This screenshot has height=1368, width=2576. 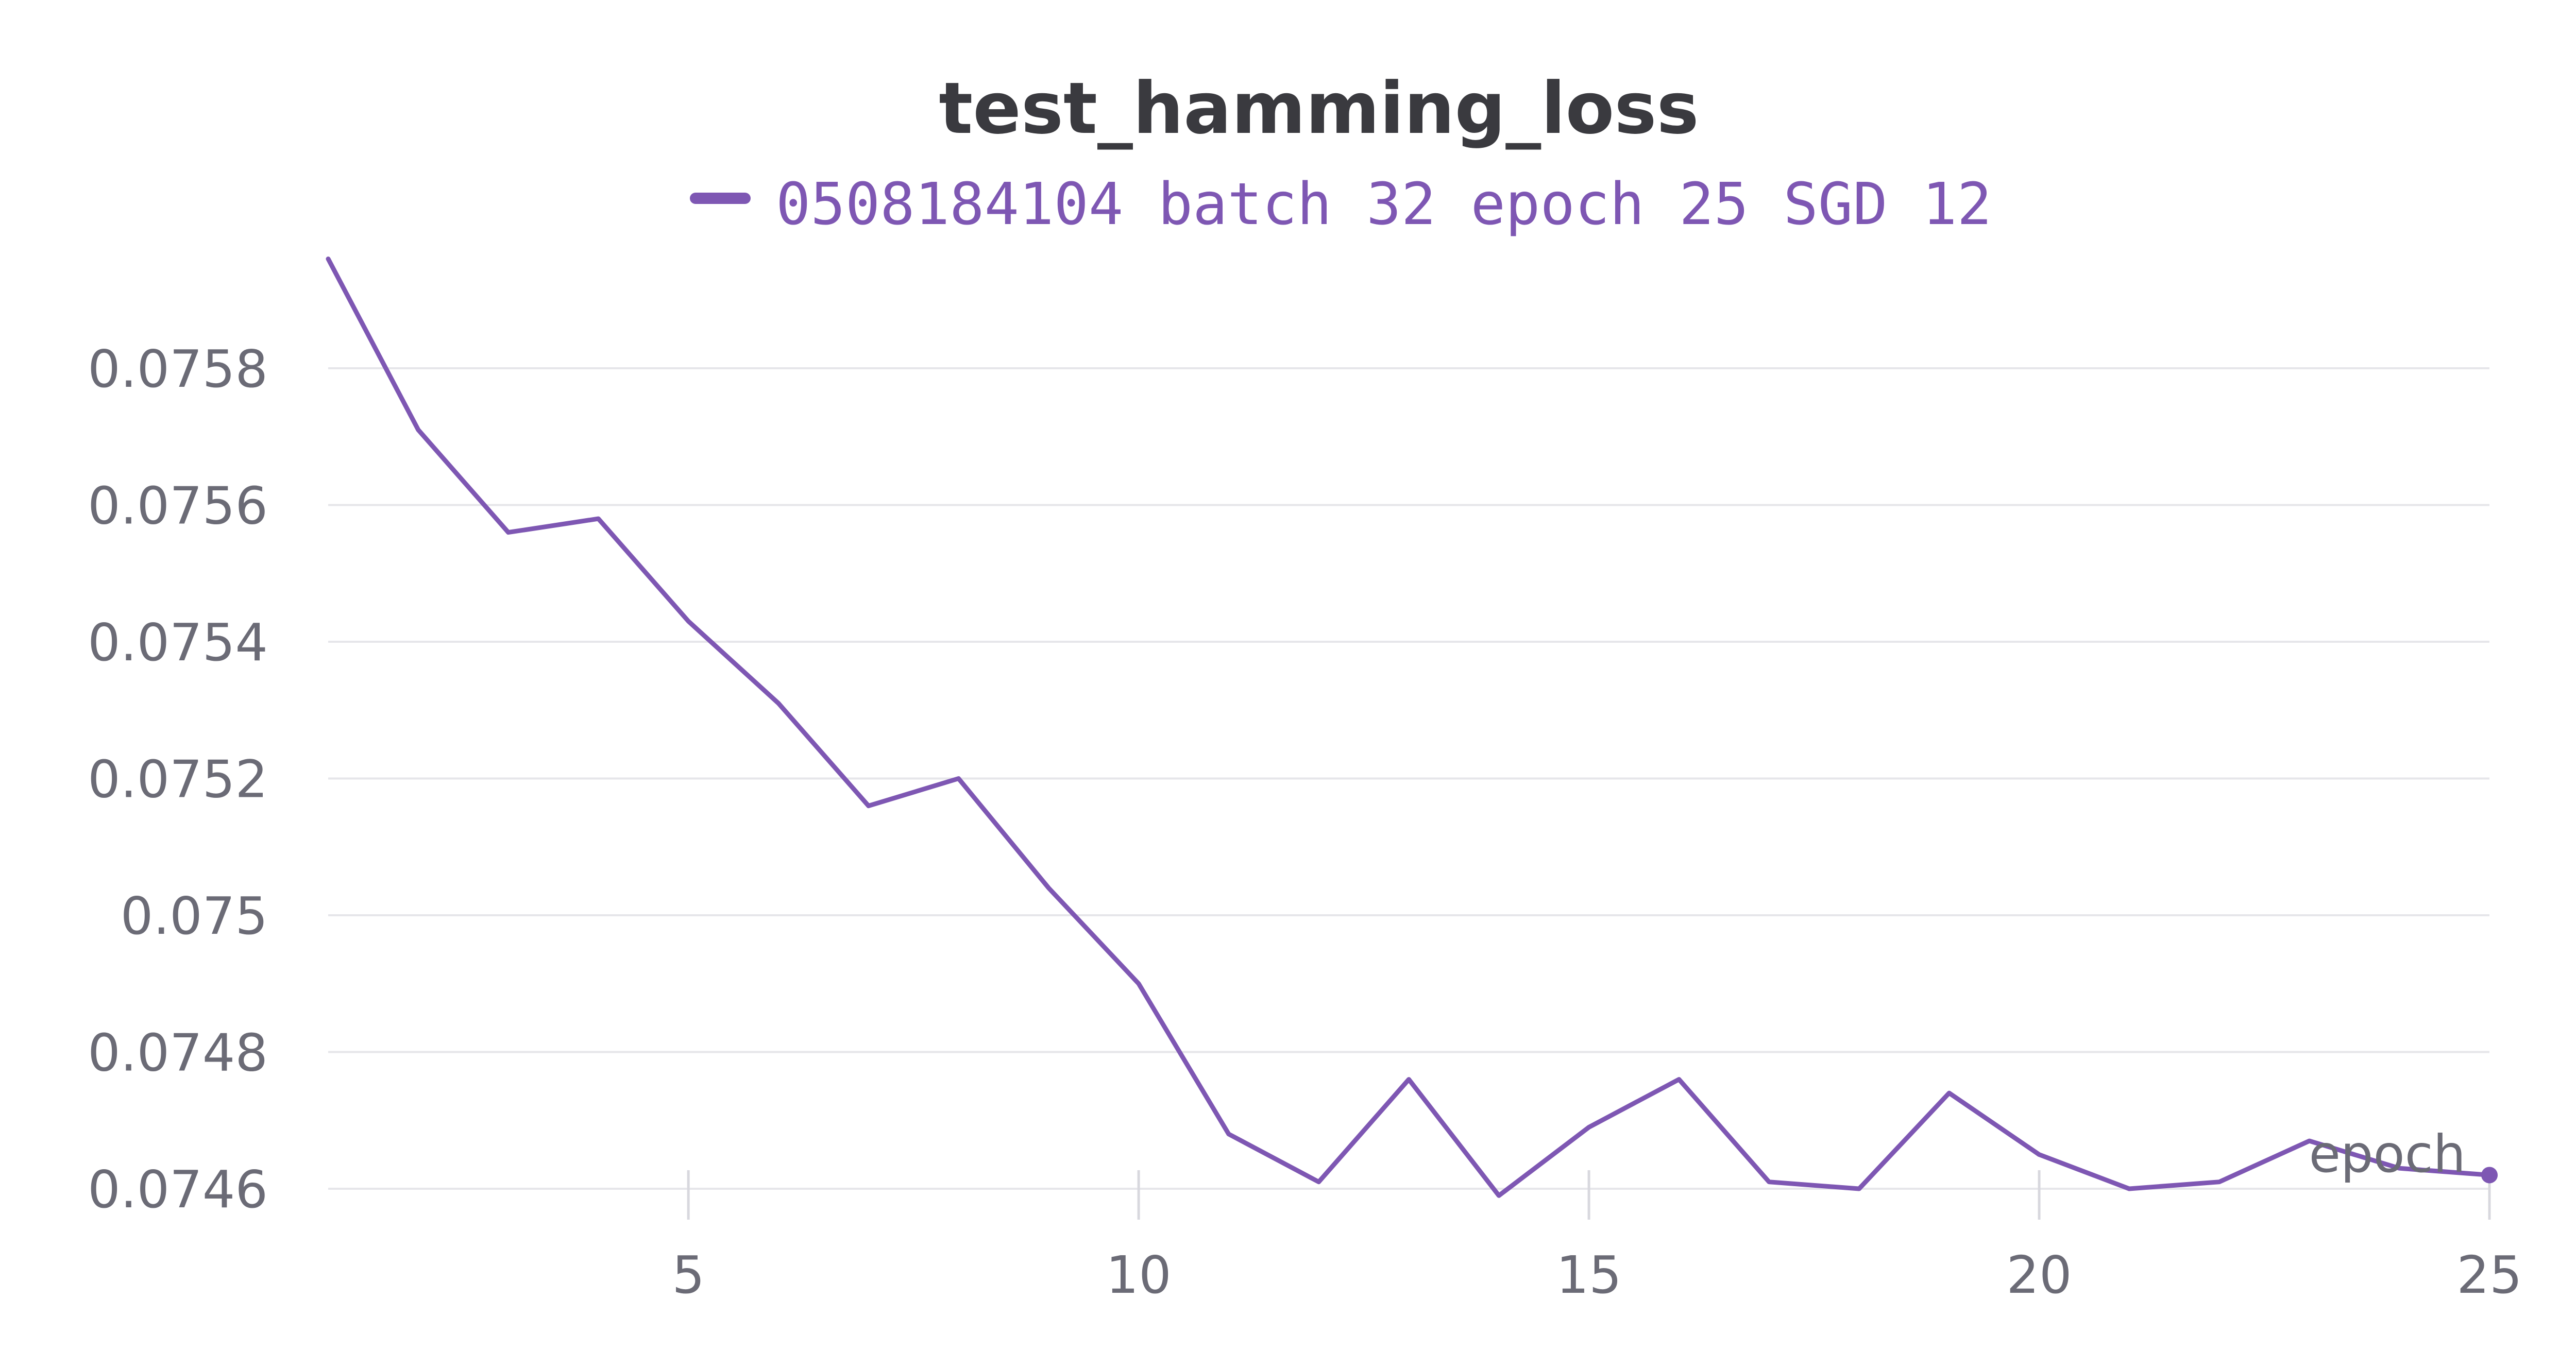 I want to click on legend: 0508184104 batch 32 epoch 25 SGD 12, so click(x=1341, y=204).